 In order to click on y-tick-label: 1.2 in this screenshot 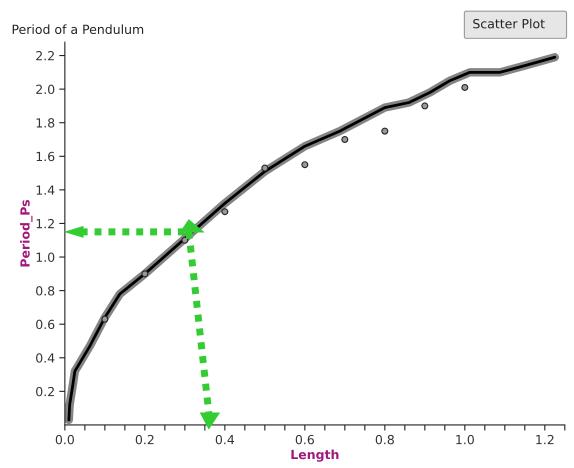, I will do `click(45, 223)`.